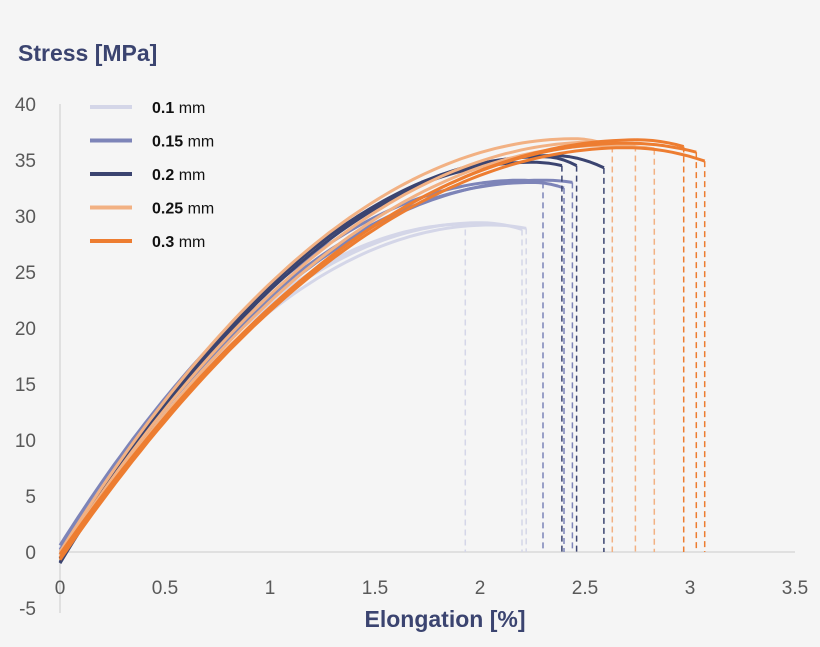 The height and width of the screenshot is (647, 820). Describe the element at coordinates (795, 588) in the screenshot. I see `x-tick-label: 3.5` at that location.